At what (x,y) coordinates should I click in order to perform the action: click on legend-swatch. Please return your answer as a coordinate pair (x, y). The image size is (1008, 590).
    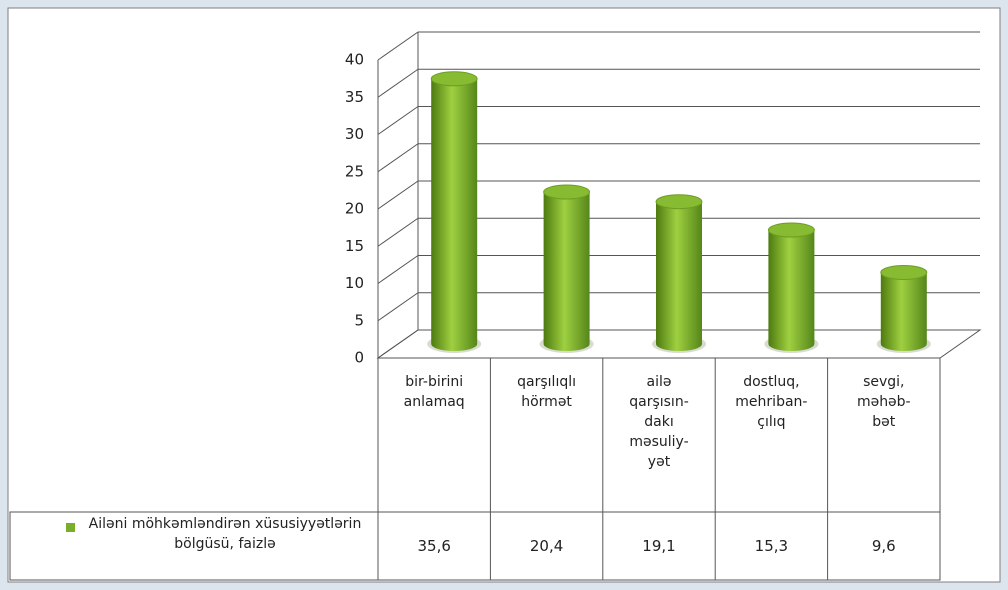
    Looking at the image, I should click on (70, 527).